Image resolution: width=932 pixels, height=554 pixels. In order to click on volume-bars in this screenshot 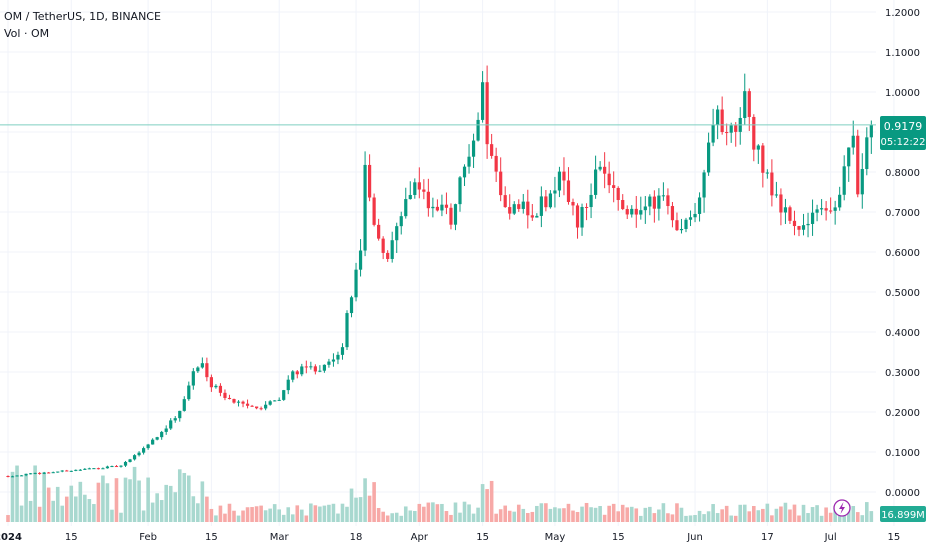, I will do `click(440, 493)`.